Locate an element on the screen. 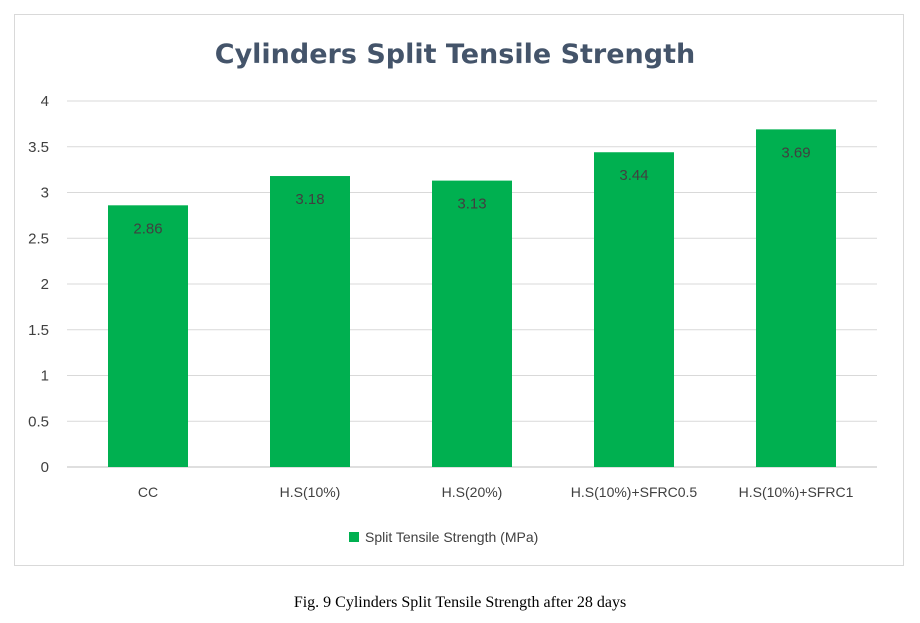  legend-label: Split Tensile Strength (MPa) is located at coordinates (451, 537).